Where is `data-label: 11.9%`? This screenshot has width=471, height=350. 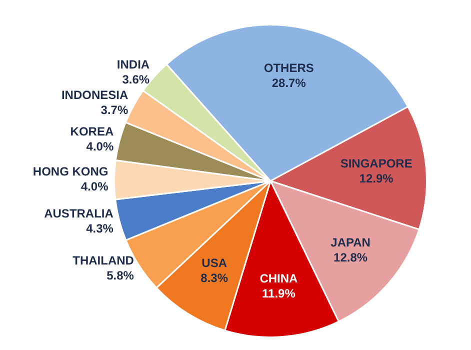 data-label: 11.9% is located at coordinates (279, 293).